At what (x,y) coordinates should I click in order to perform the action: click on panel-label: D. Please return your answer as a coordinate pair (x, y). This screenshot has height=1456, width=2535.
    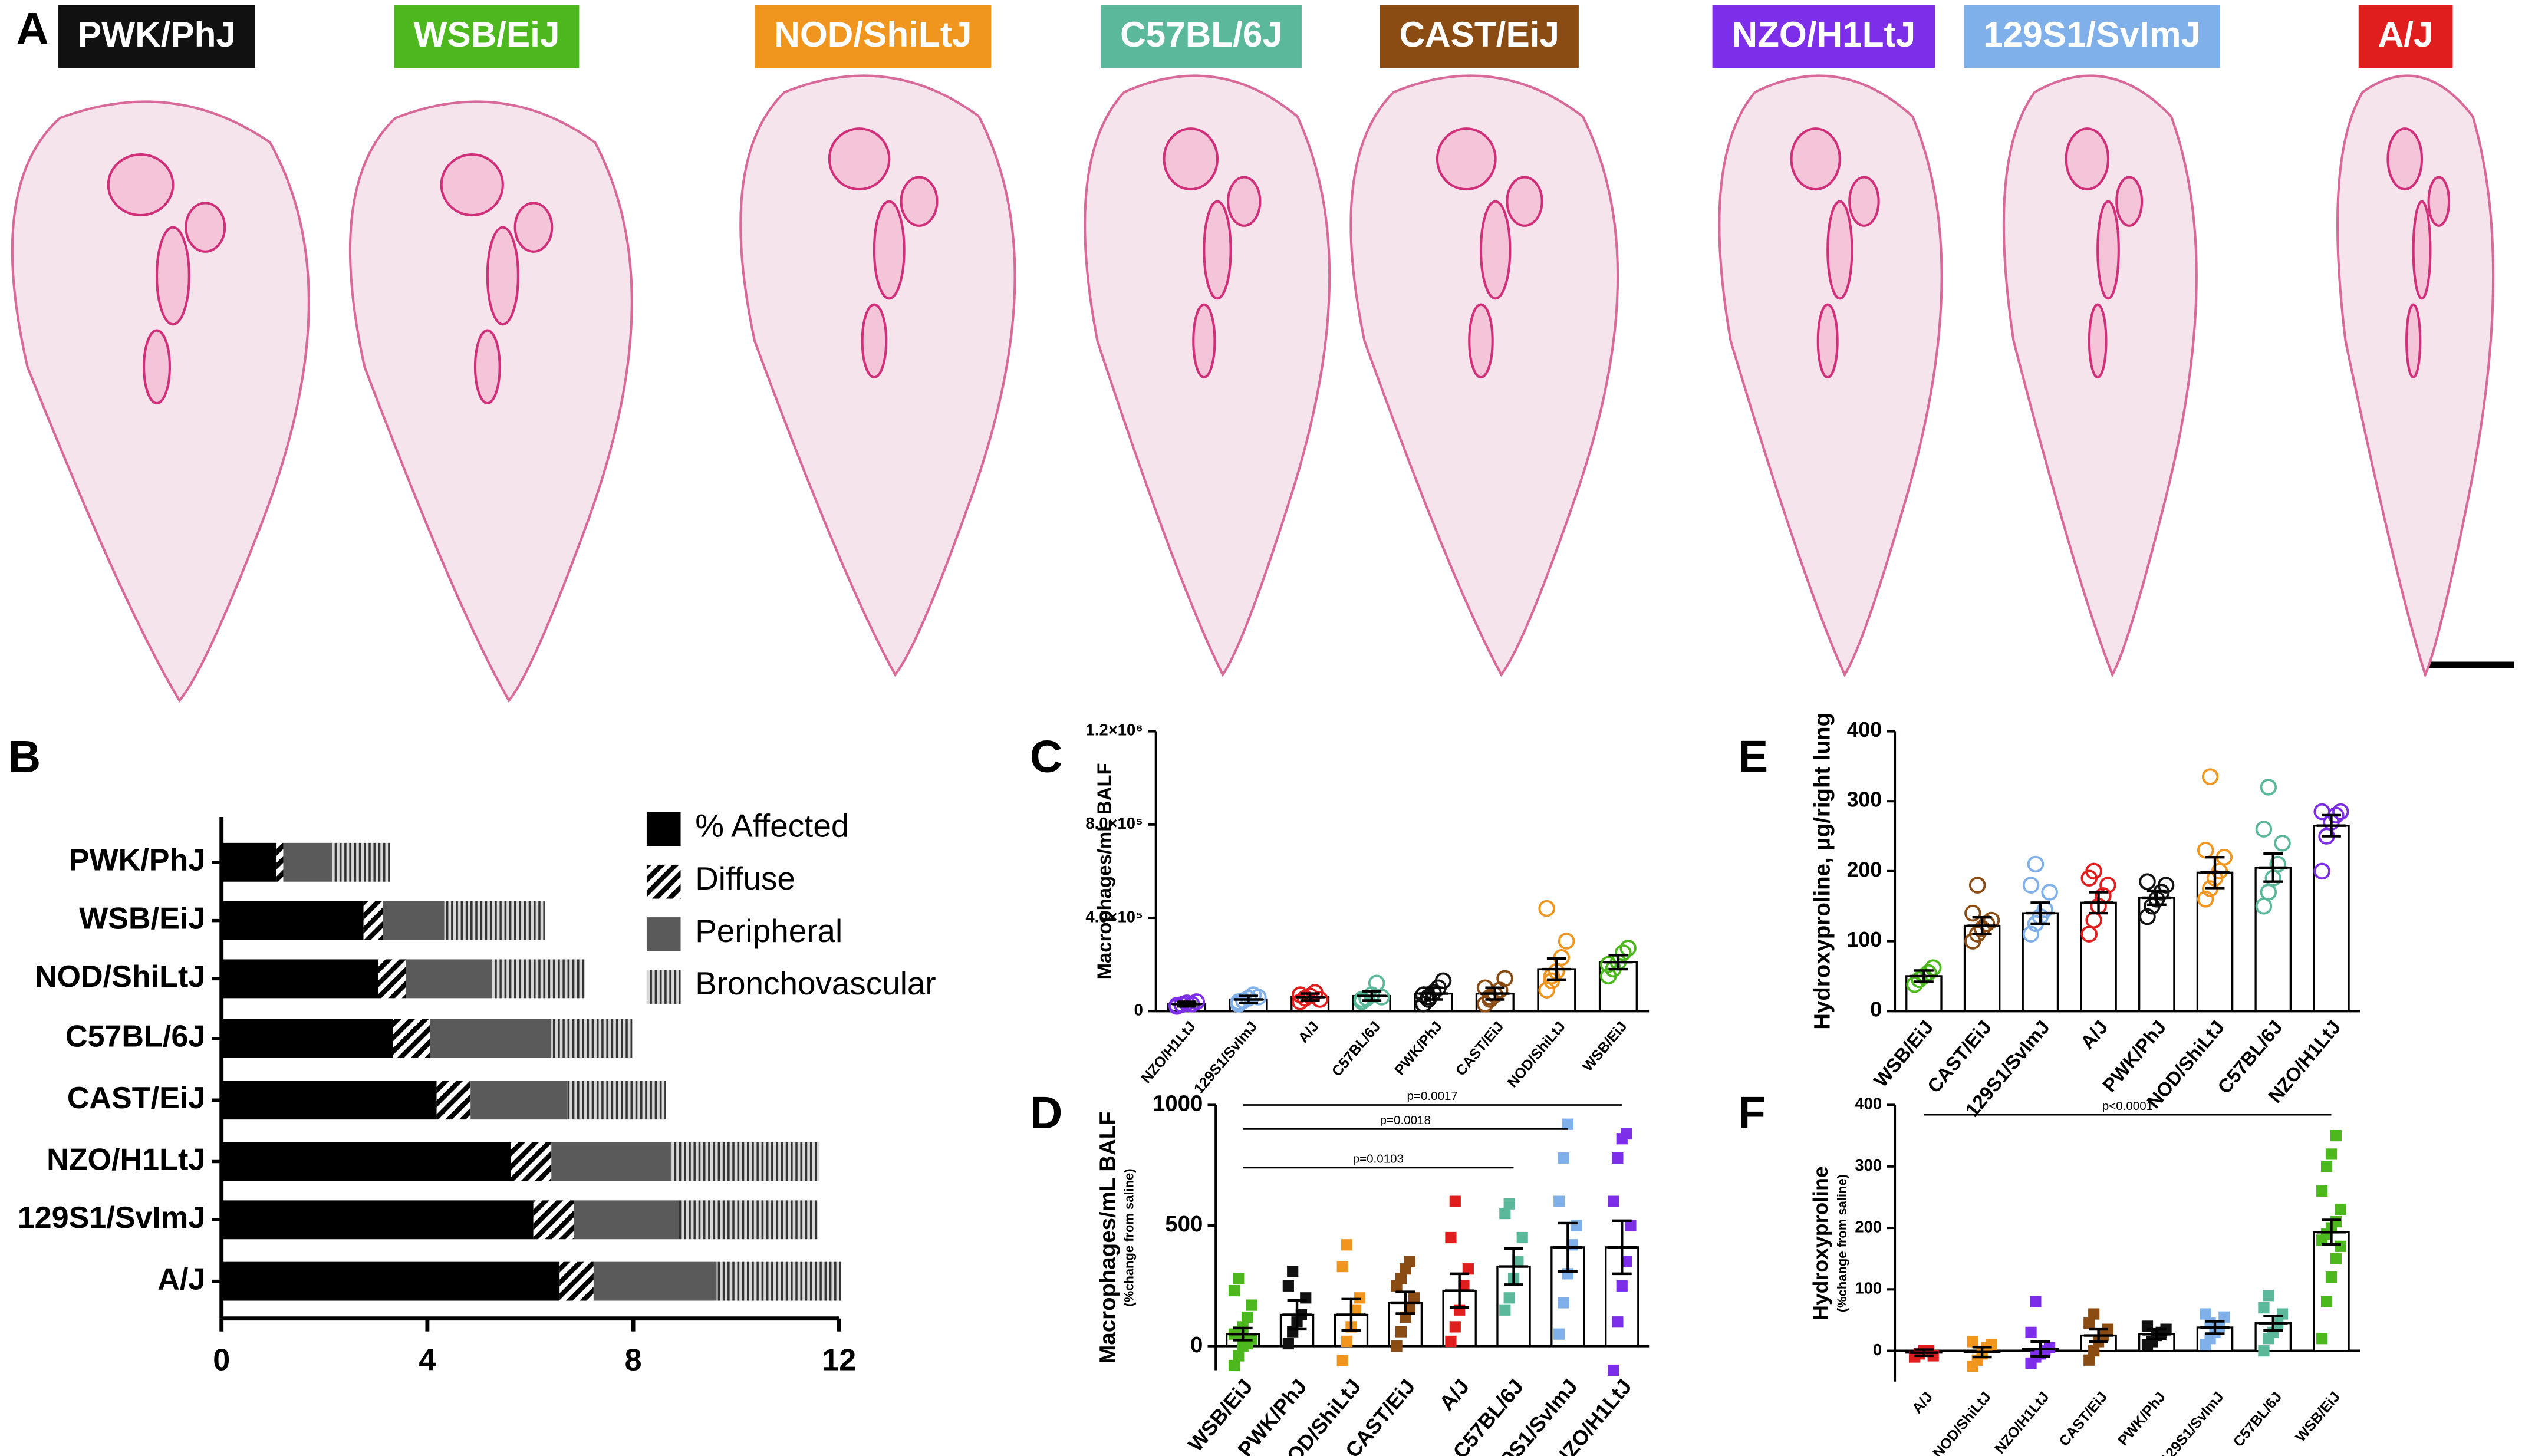
    Looking at the image, I should click on (1046, 1113).